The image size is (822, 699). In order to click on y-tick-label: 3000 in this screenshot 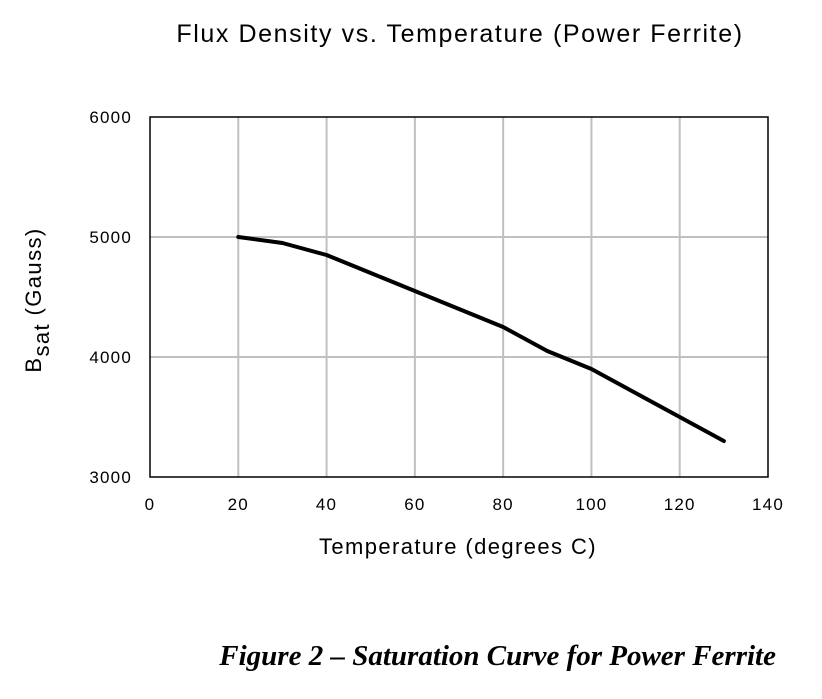, I will do `click(110, 477)`.